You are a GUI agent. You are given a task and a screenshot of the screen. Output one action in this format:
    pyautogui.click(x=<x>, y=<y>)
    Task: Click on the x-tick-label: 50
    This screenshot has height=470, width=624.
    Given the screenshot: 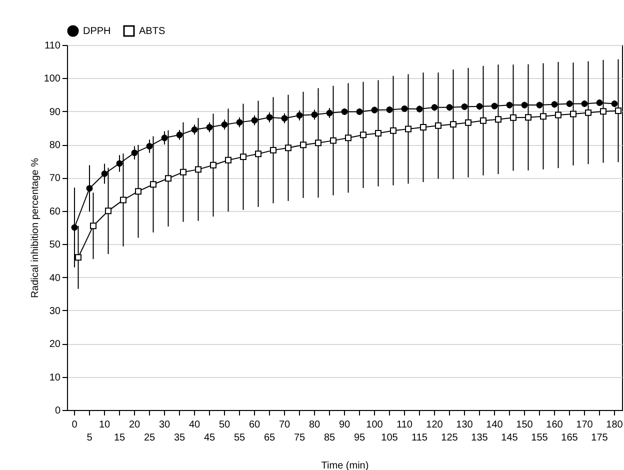 What is the action you would take?
    pyautogui.click(x=224, y=425)
    